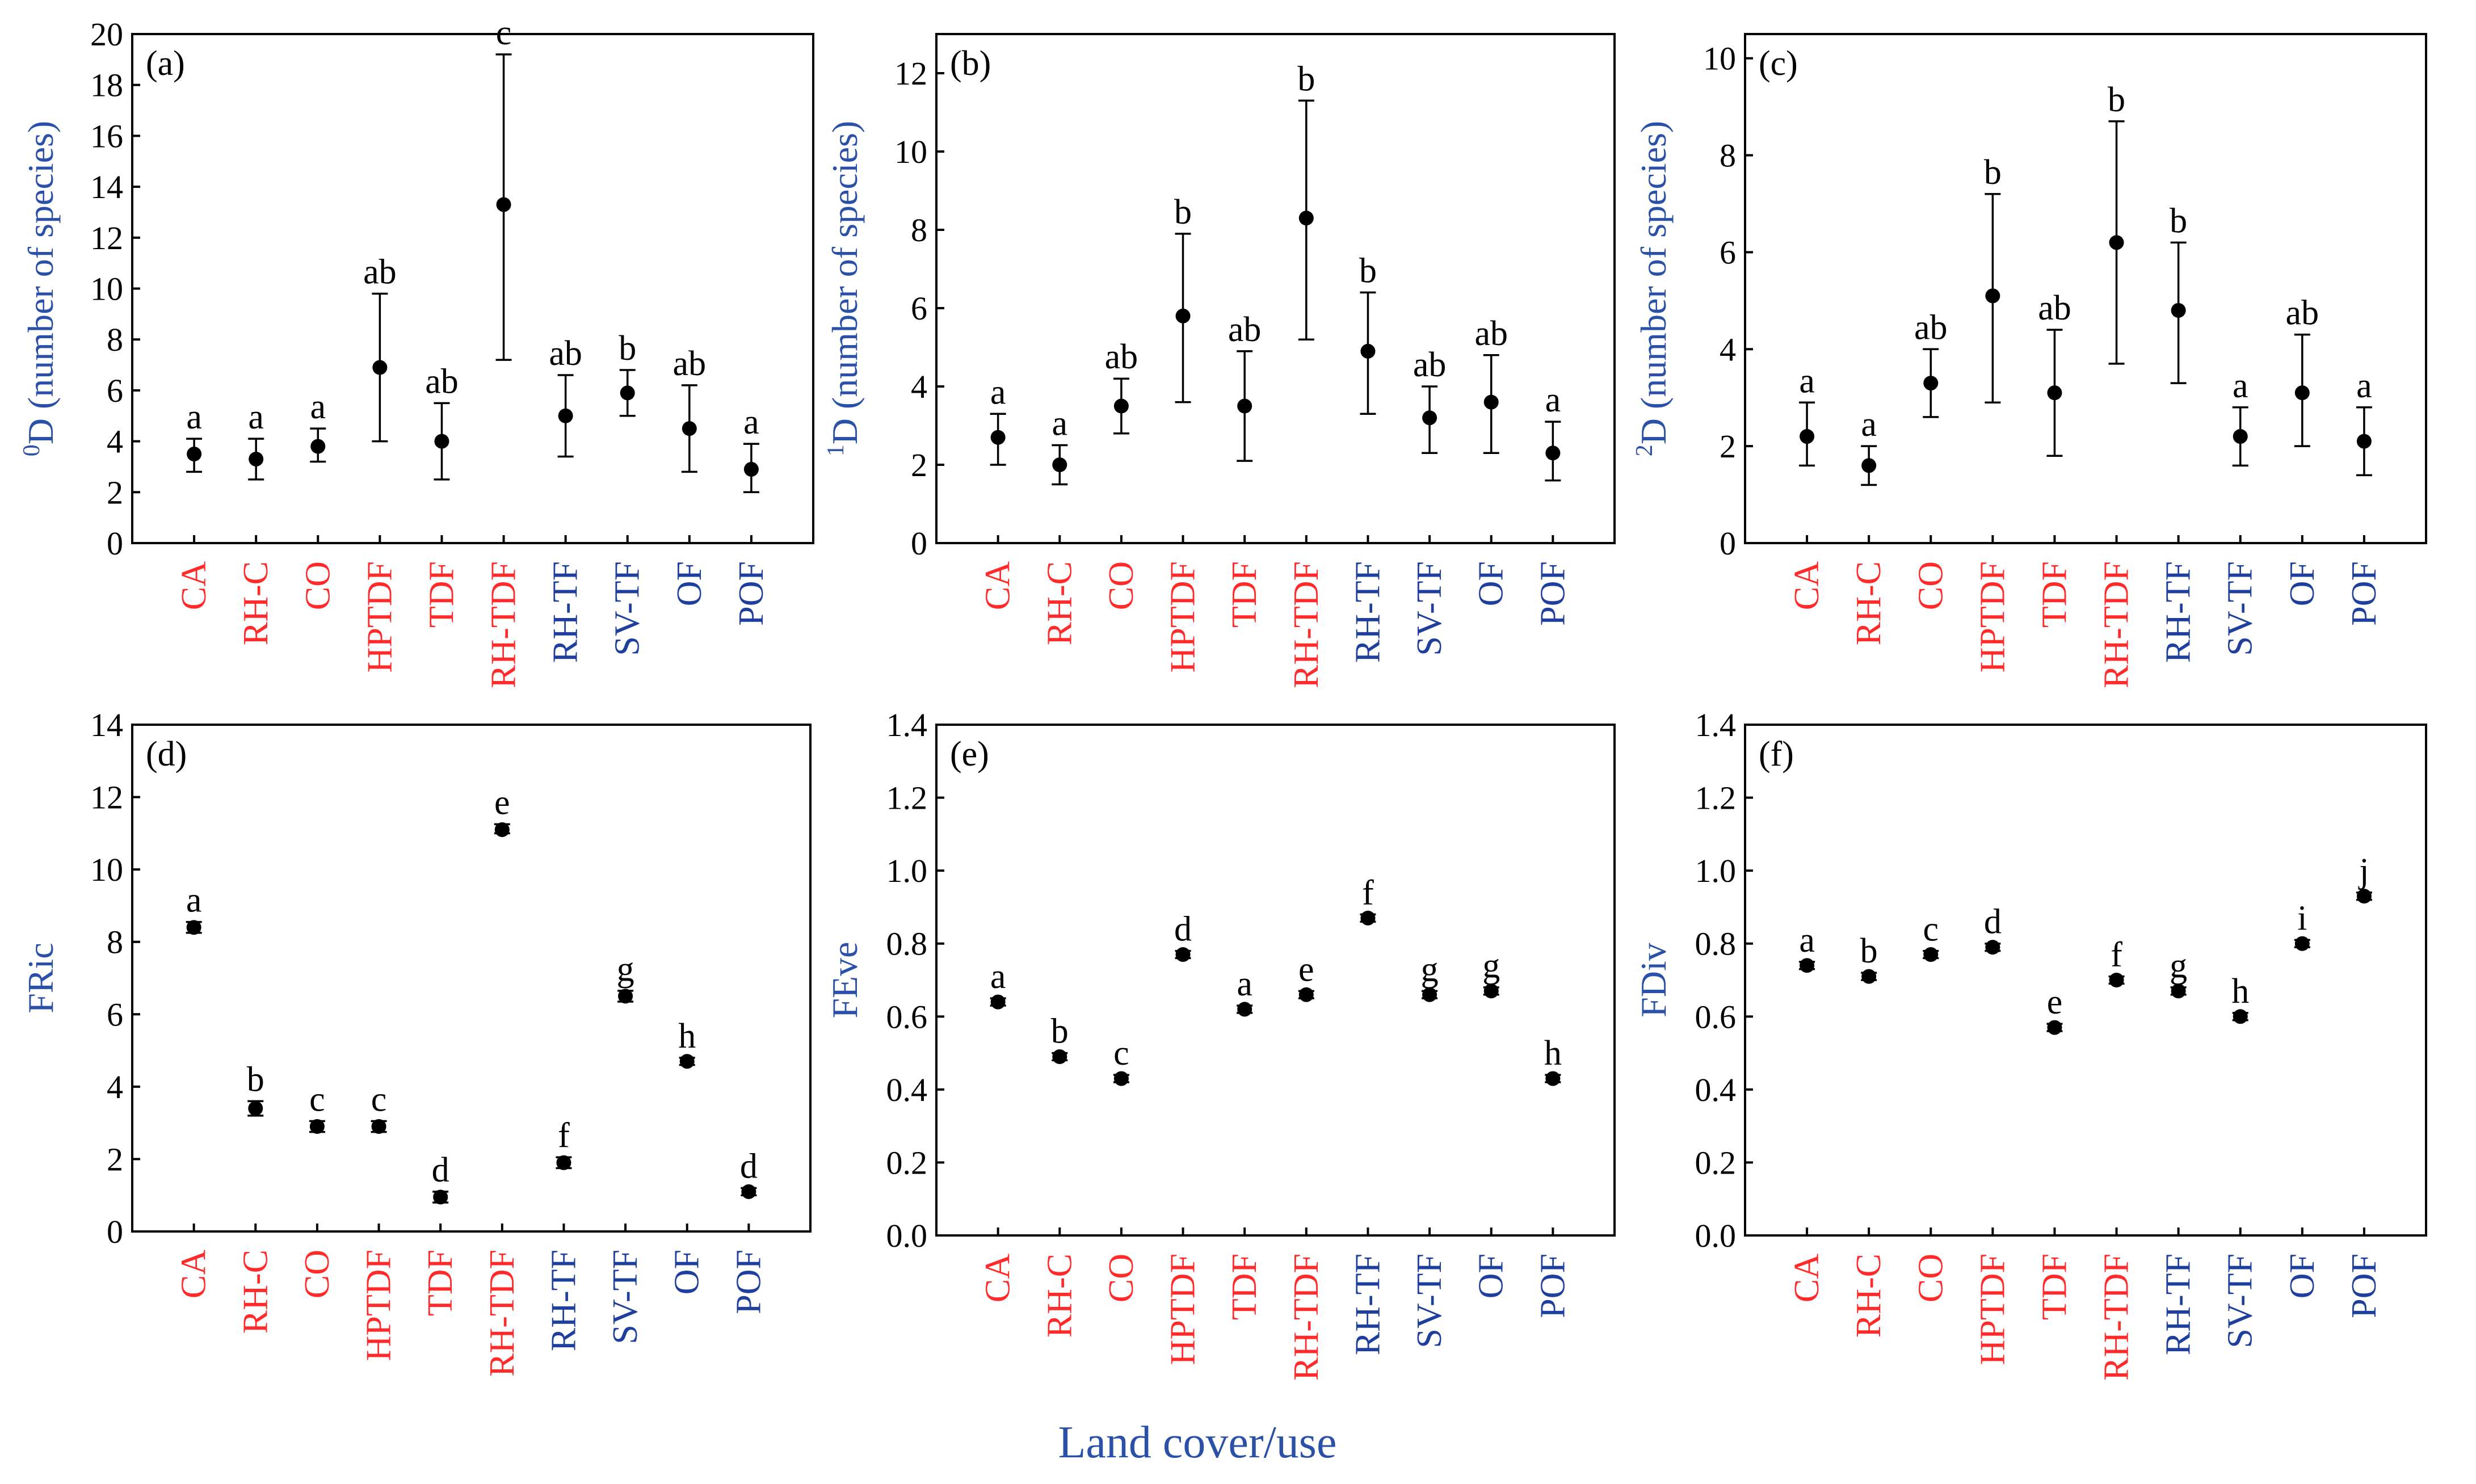 This screenshot has height=1484, width=2476. What do you see at coordinates (970, 754) in the screenshot?
I see `panel-label: (e)` at bounding box center [970, 754].